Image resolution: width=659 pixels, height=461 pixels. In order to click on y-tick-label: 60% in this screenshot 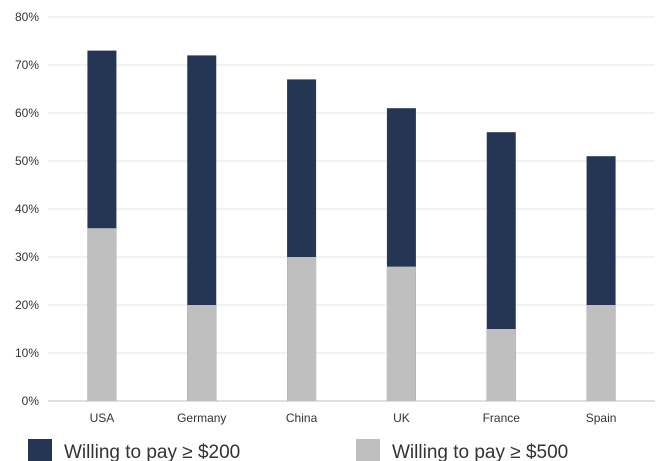, I will do `click(27, 113)`.